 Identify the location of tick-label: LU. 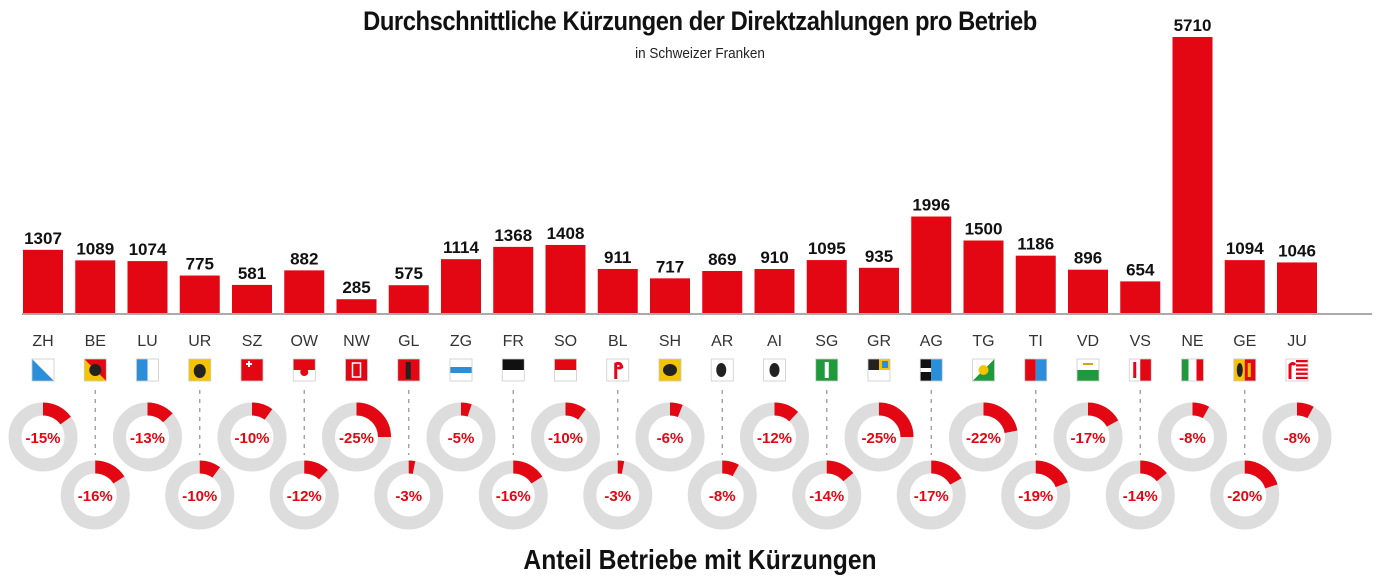
(147, 341).